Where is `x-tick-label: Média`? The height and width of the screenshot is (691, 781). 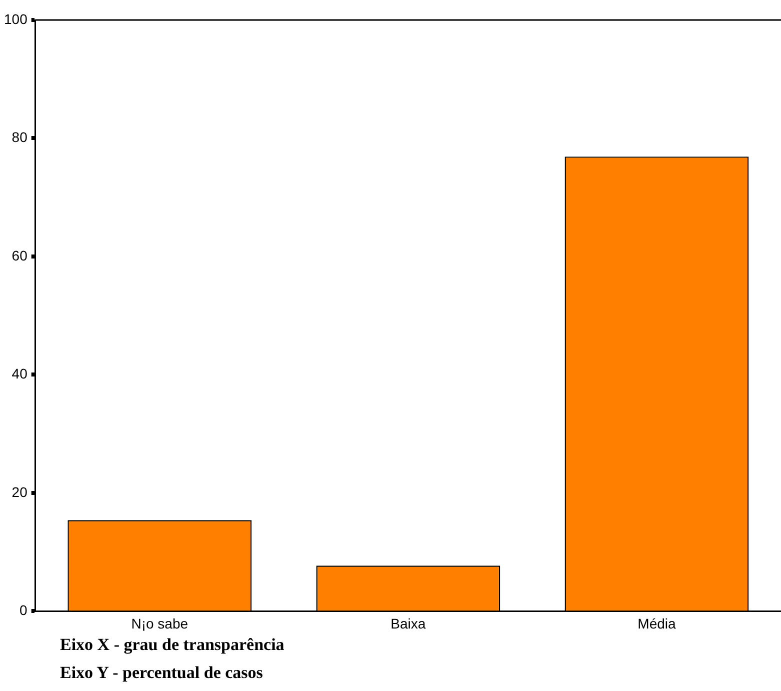 x-tick-label: Média is located at coordinates (657, 623).